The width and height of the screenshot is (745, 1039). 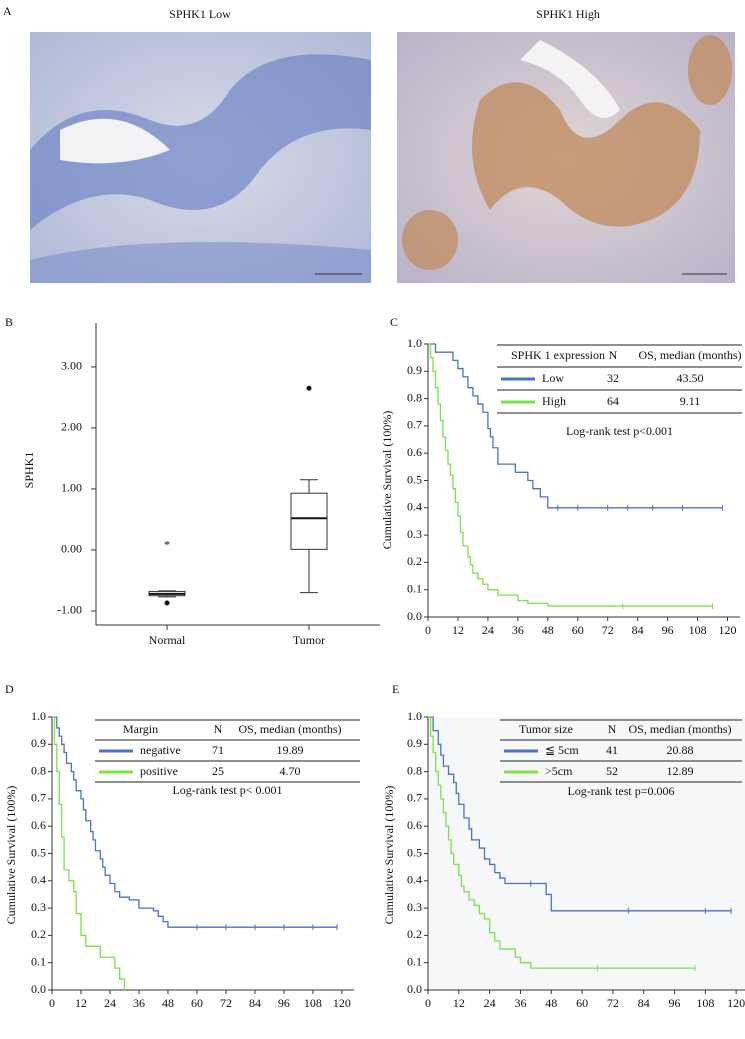 I want to click on table-cell: 4.70, so click(x=290, y=771).